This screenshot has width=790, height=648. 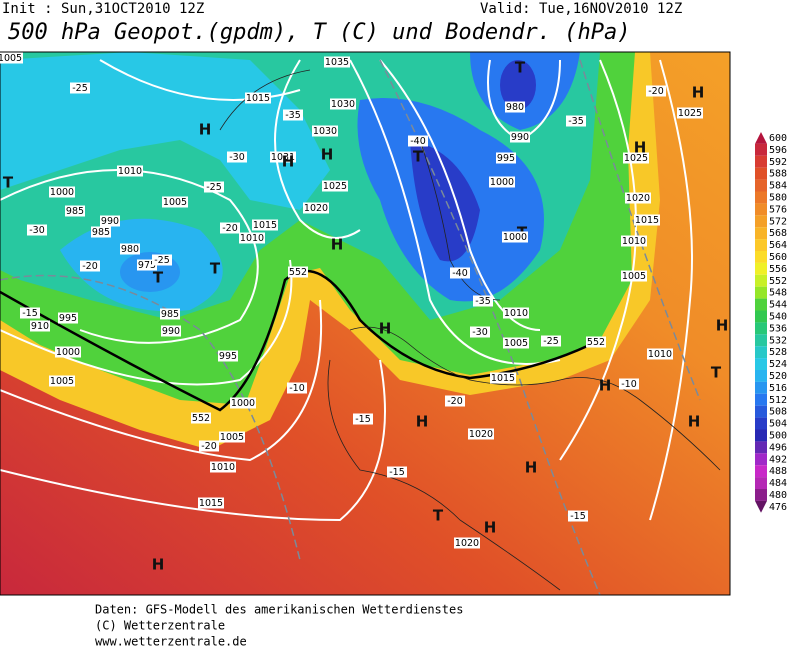 What do you see at coordinates (130, 249) in the screenshot?
I see `contour-label: 980` at bounding box center [130, 249].